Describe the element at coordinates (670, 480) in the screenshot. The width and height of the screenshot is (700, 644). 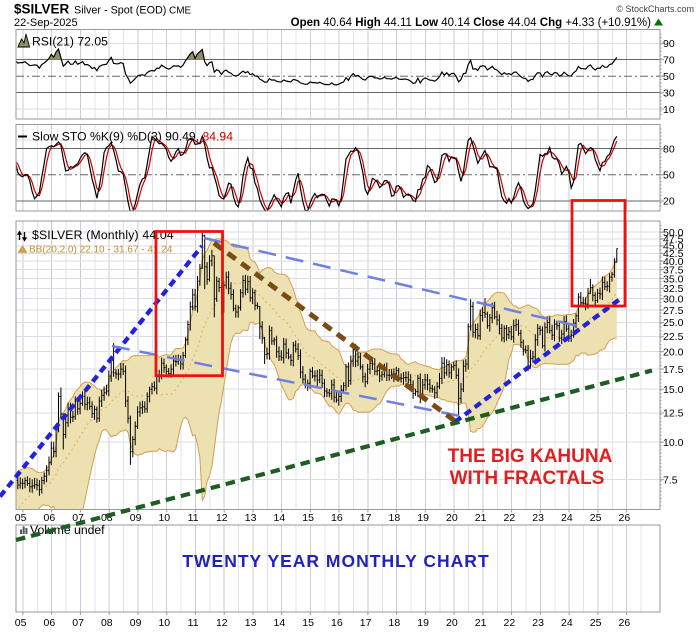
I see `svg-text: 7.5` at that location.